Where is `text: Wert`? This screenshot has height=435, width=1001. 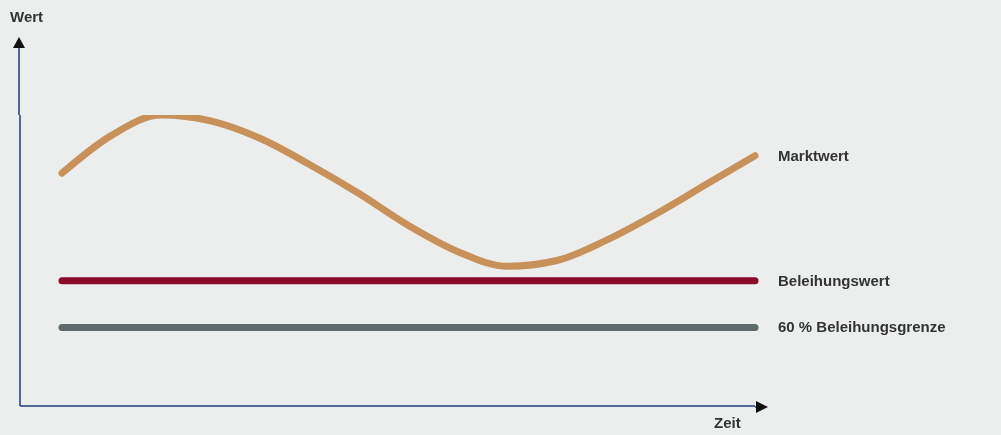
text: Wert is located at coordinates (27, 16).